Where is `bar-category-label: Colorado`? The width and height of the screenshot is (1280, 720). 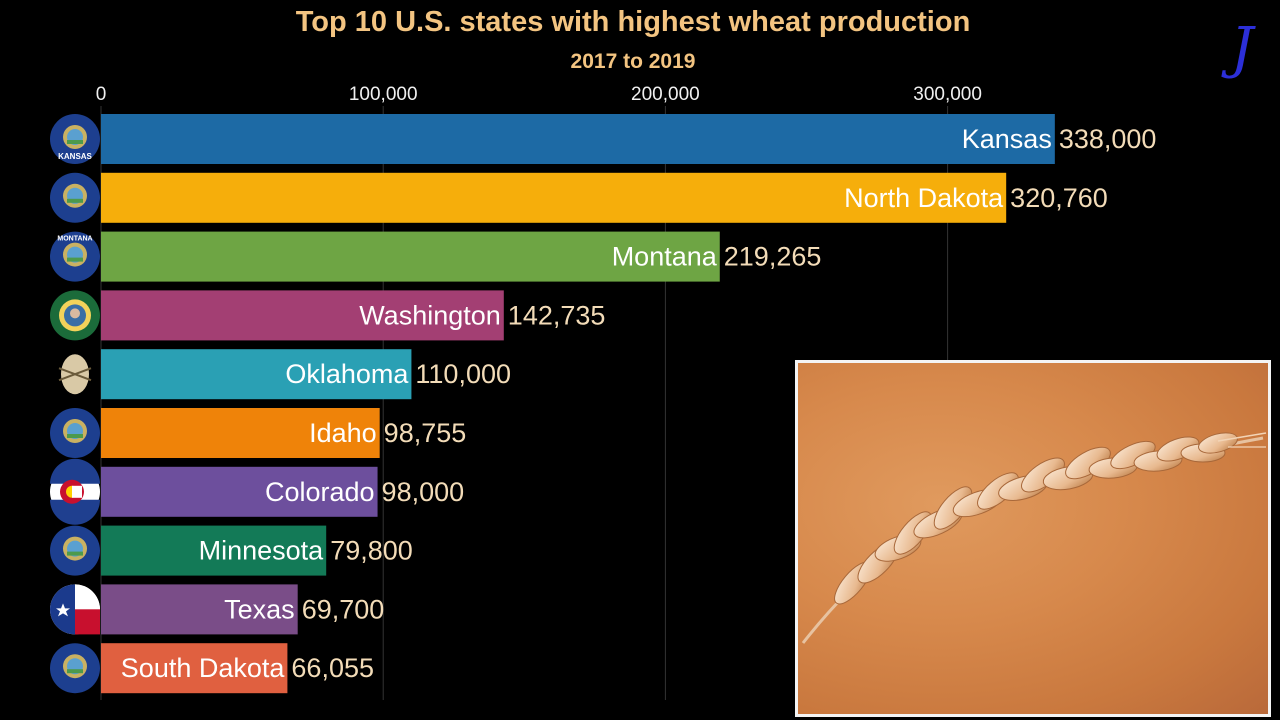
bar-category-label: Colorado is located at coordinates (320, 492).